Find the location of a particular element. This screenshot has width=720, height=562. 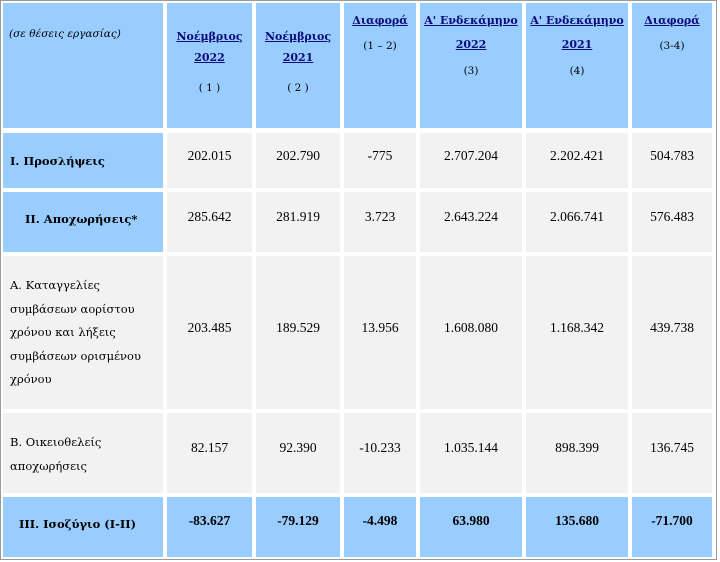

table-cell: 1.035.144 is located at coordinates (471, 453).